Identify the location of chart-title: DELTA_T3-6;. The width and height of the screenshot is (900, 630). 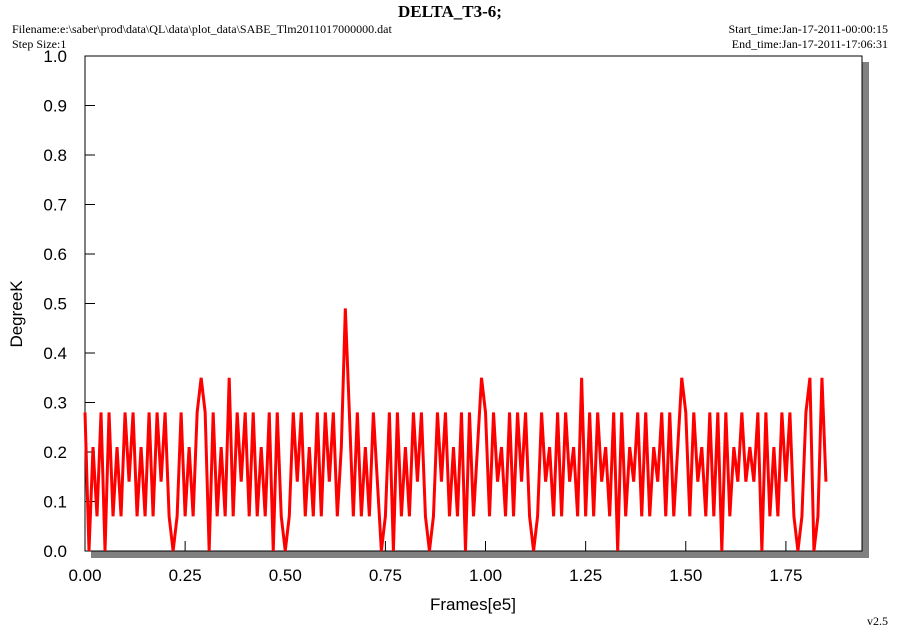
(450, 11).